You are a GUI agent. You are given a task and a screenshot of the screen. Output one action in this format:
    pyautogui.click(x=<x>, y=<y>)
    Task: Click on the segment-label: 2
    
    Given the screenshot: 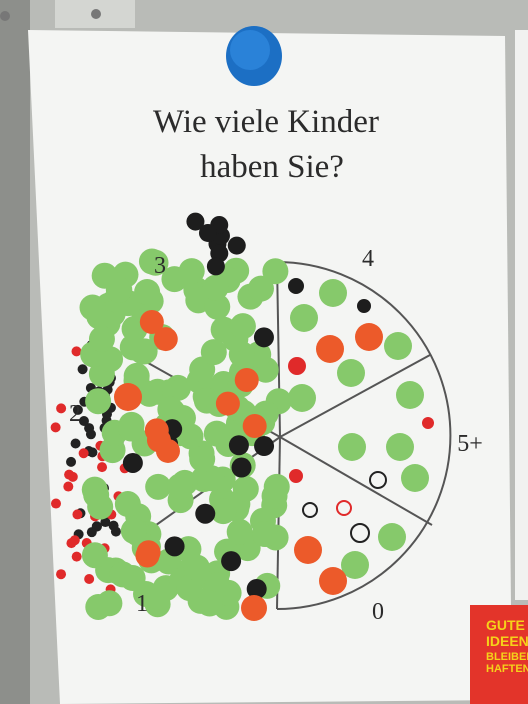 What is the action you would take?
    pyautogui.click(x=75, y=414)
    